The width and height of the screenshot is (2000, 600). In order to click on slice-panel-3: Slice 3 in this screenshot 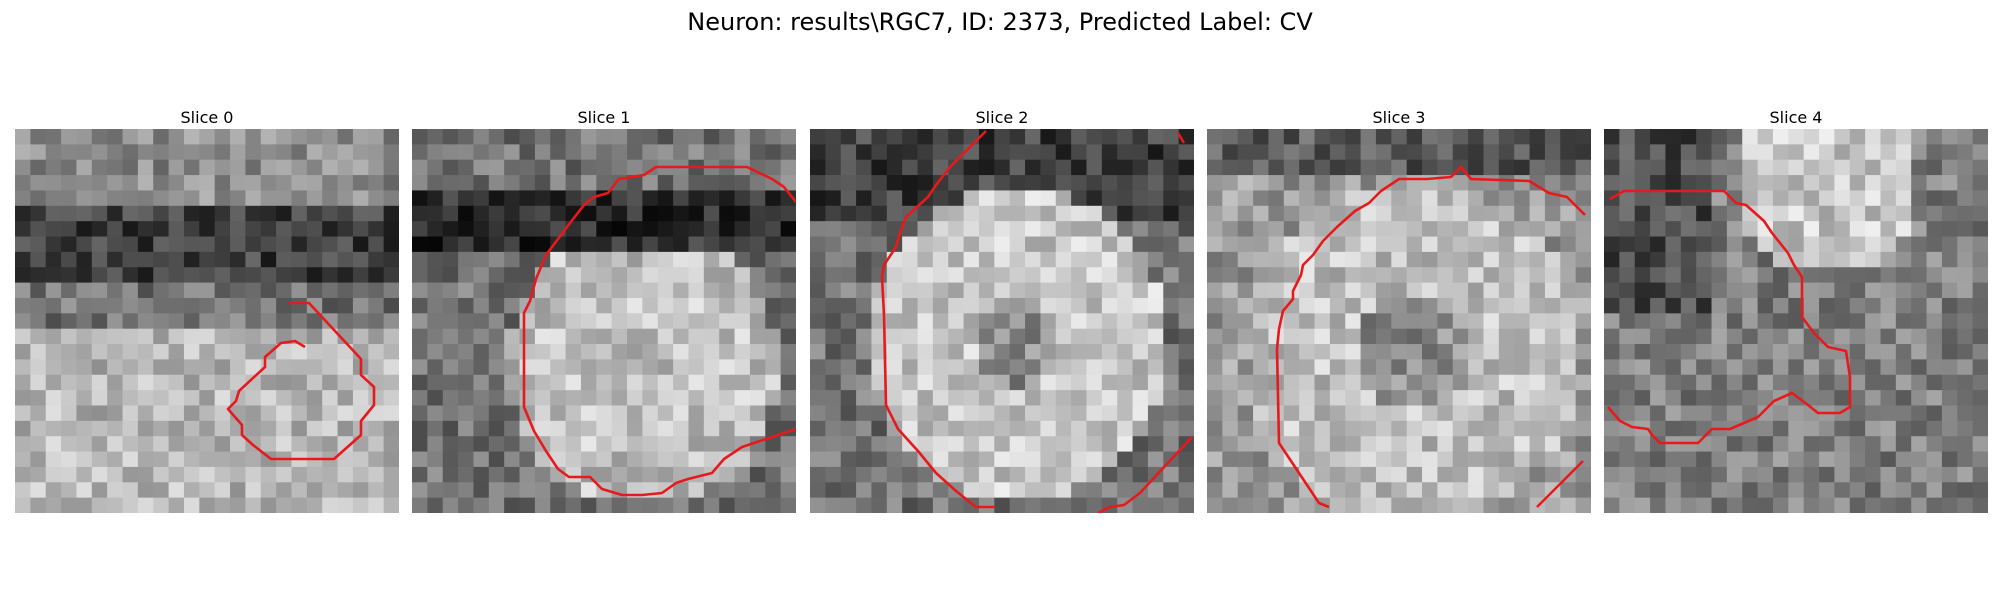, I will do `click(1399, 310)`.